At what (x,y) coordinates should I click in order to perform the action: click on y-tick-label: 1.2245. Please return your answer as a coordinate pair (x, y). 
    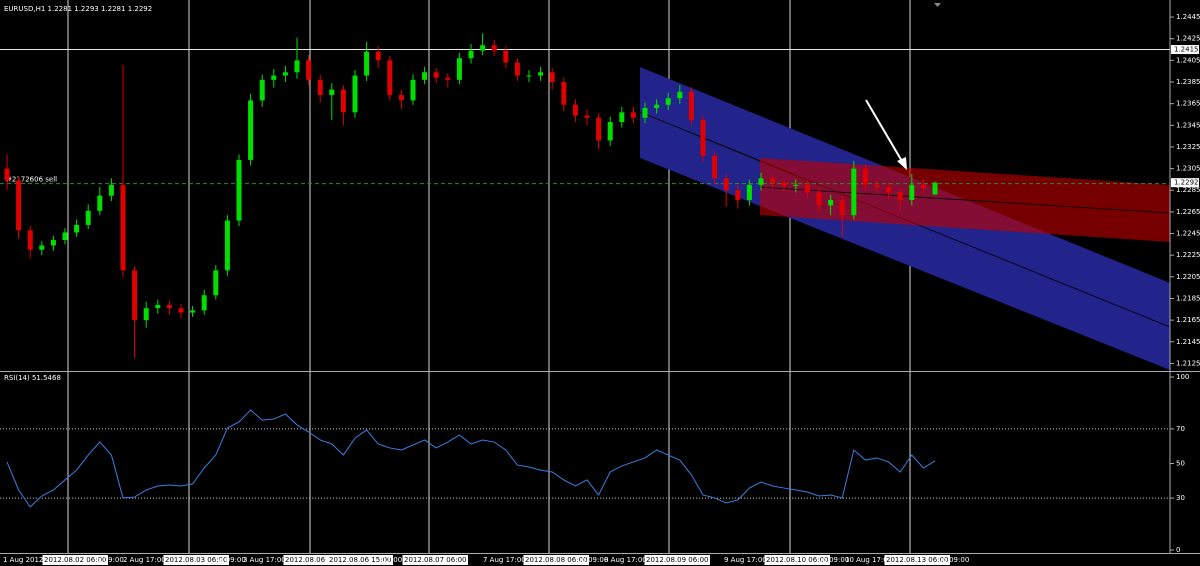
    Looking at the image, I should click on (1188, 234).